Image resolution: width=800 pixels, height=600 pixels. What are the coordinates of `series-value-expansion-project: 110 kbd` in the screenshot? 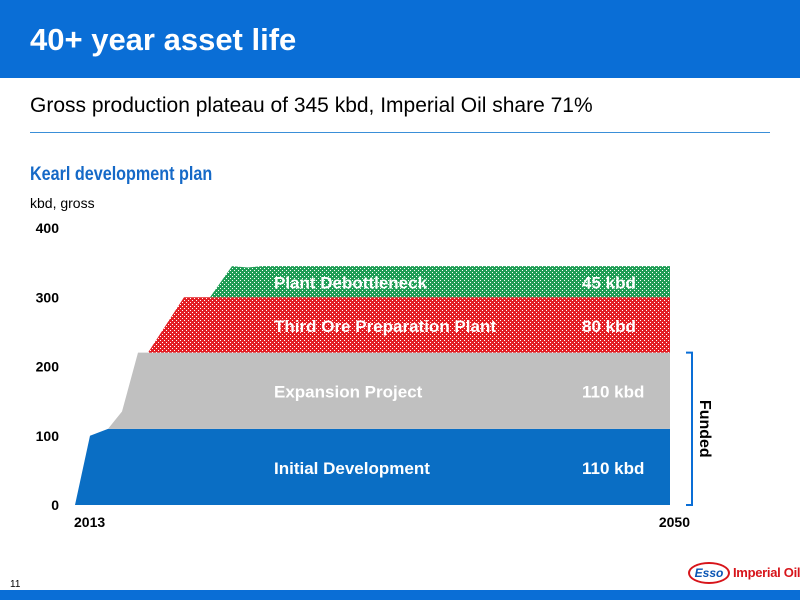 It's located at (613, 392).